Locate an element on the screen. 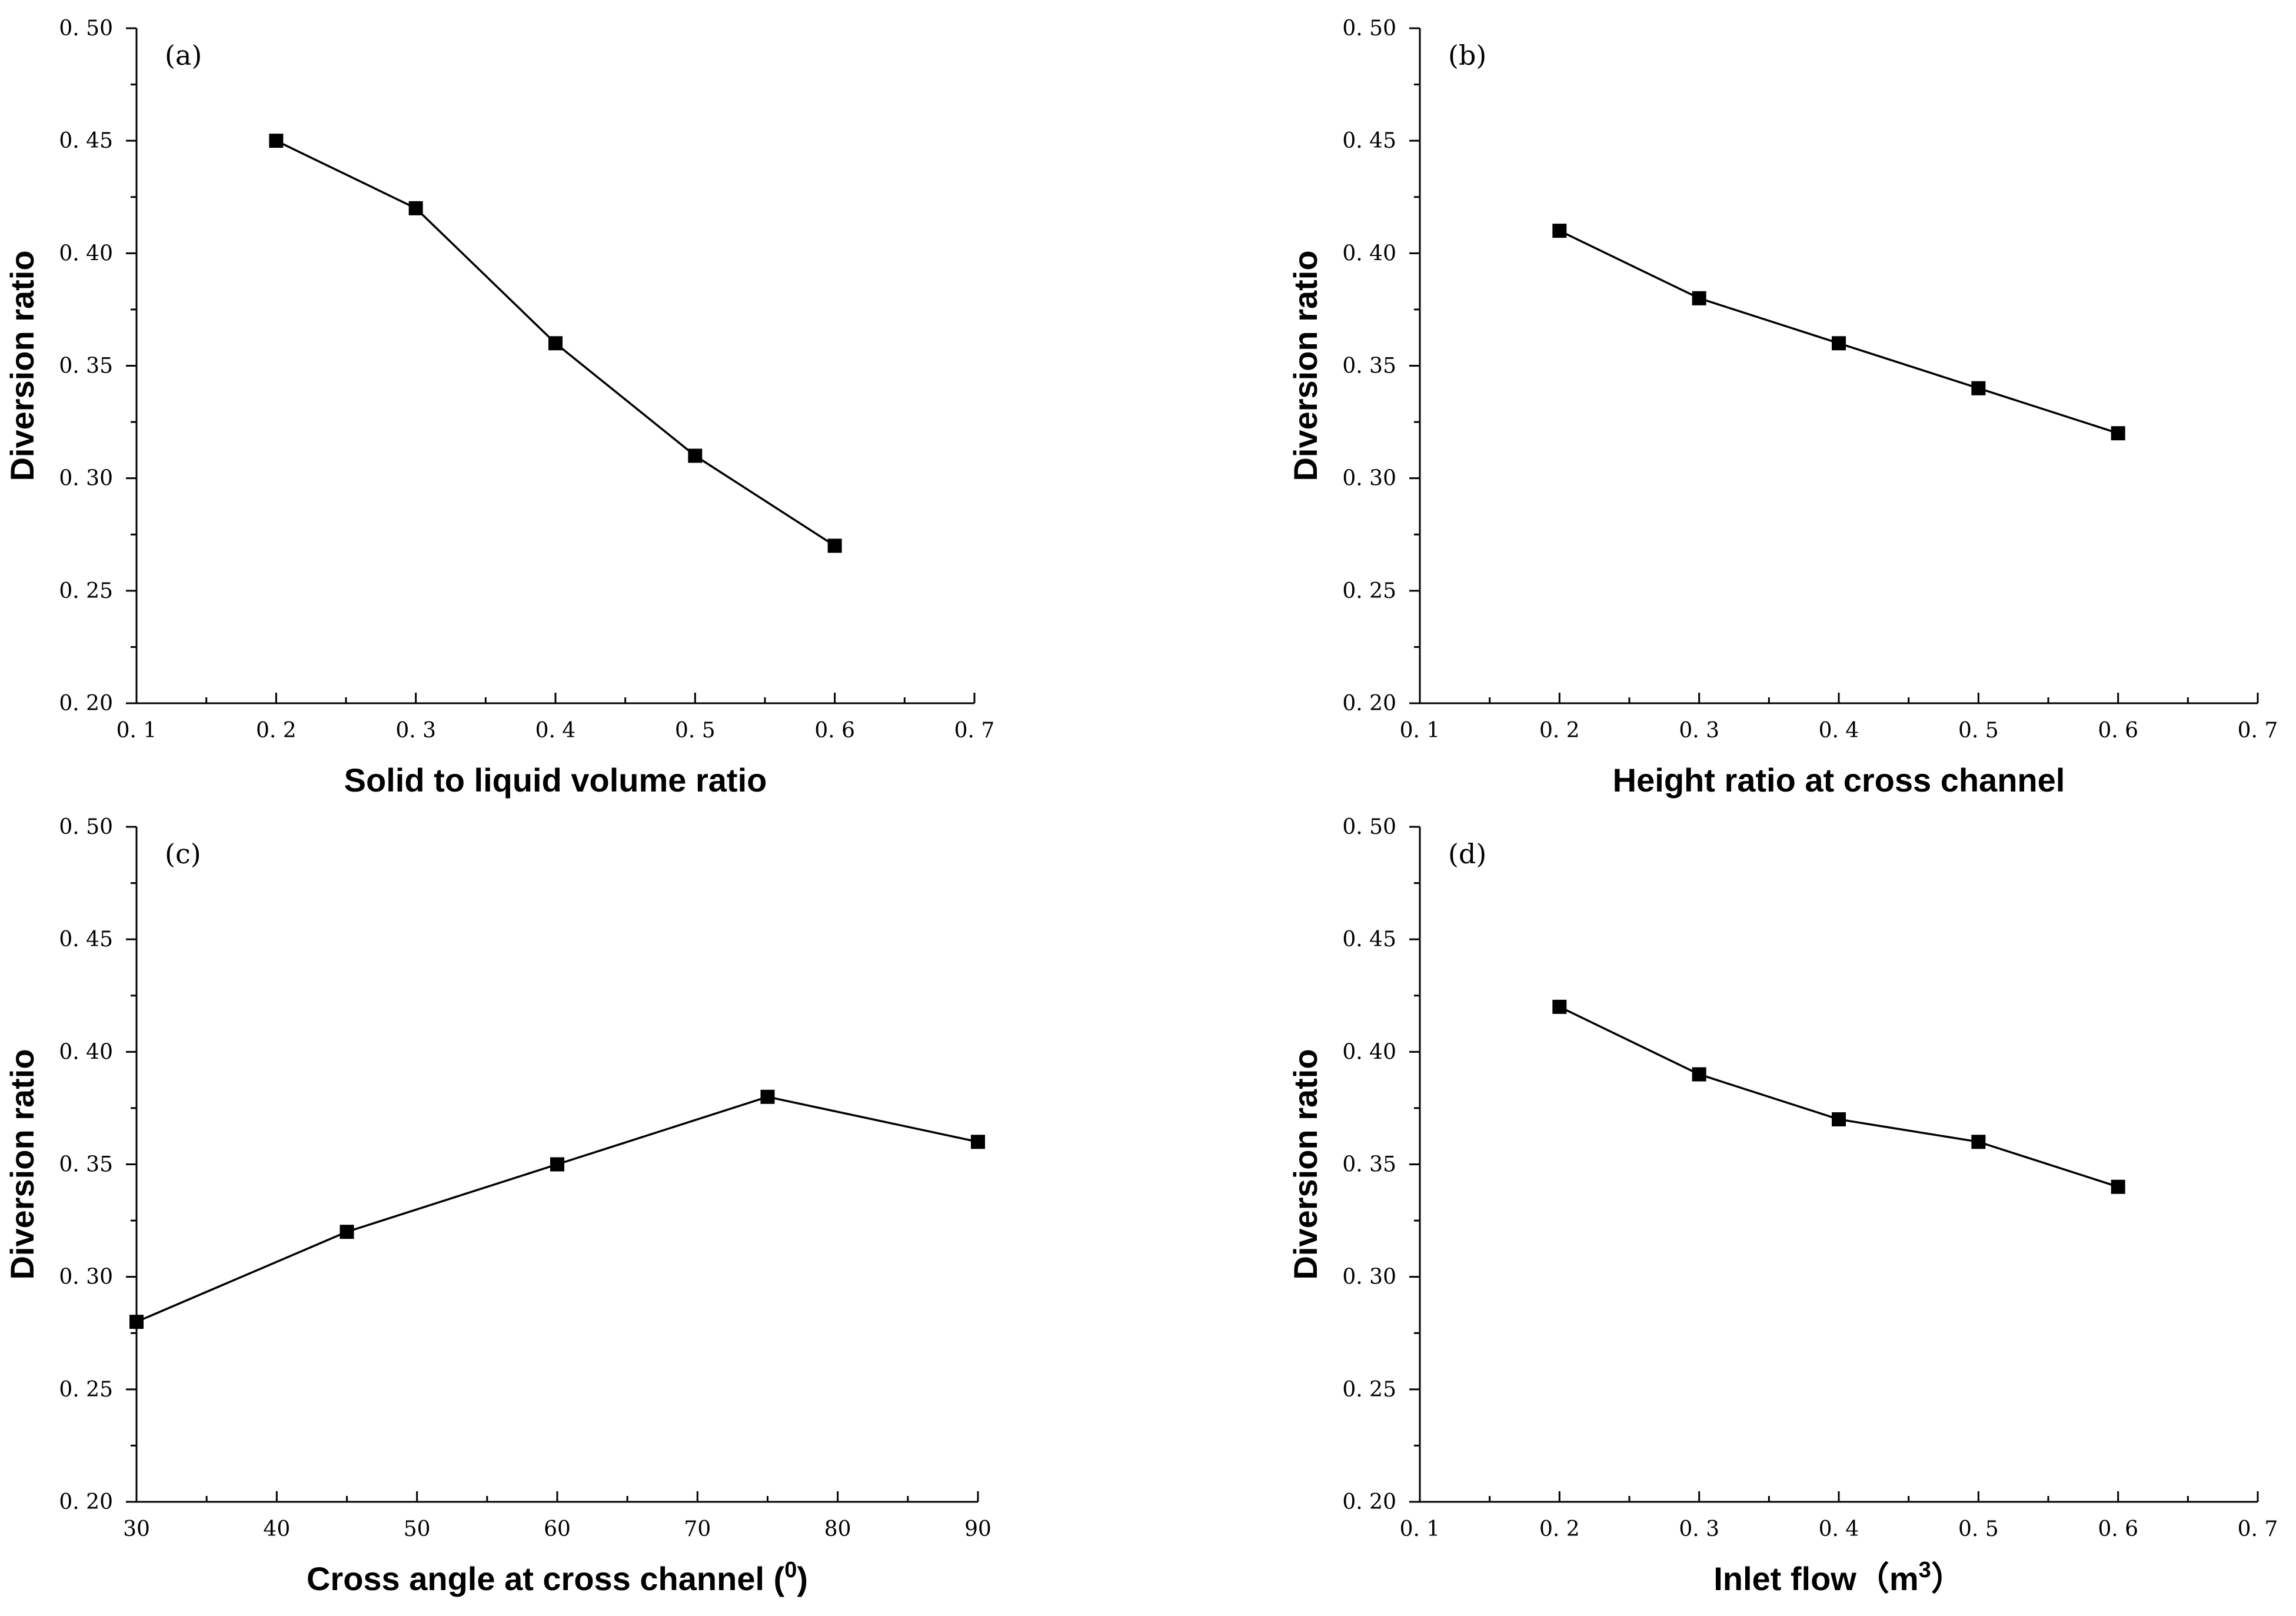 This screenshot has width=2296, height=1616. x-tick-label: 60 is located at coordinates (558, 1529).